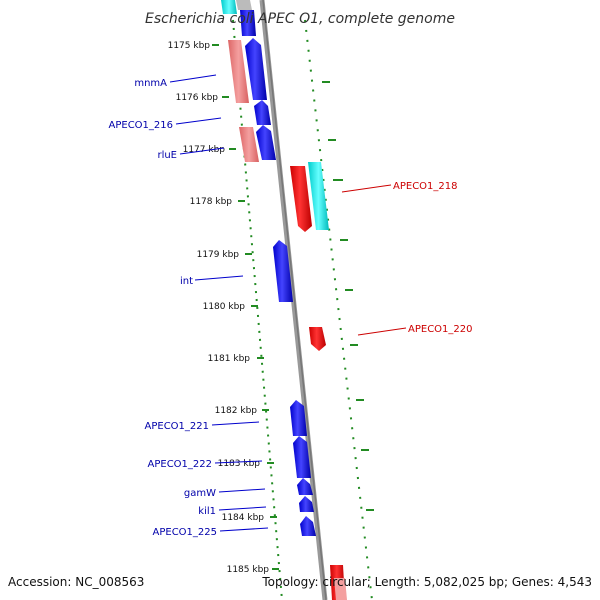 The height and width of the screenshot is (600, 600). Describe the element at coordinates (238, 71) in the screenshot. I see `feature-mnmA-rna` at that location.